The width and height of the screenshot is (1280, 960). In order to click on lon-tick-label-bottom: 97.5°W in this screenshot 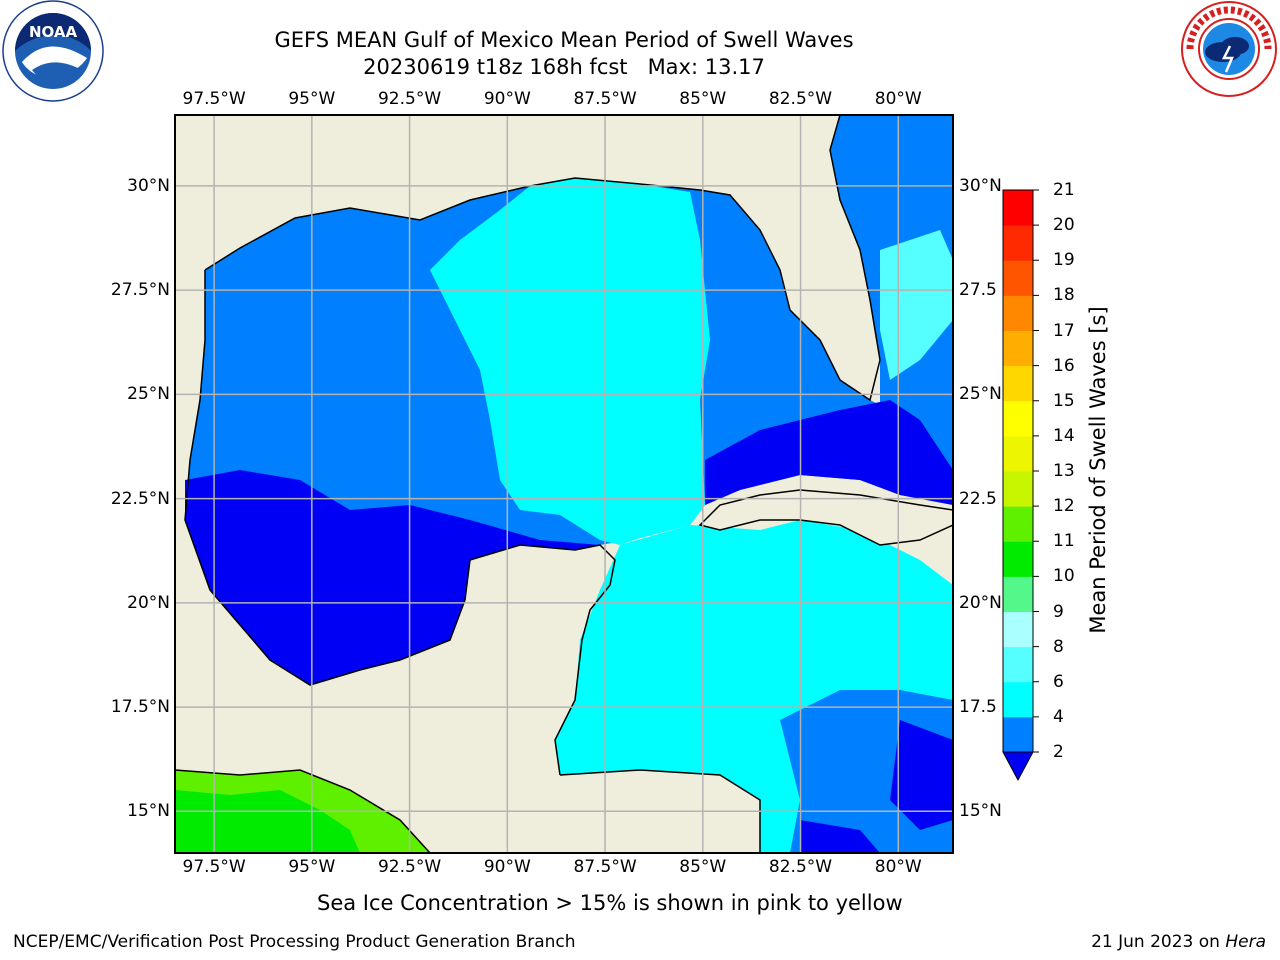, I will do `click(214, 867)`.